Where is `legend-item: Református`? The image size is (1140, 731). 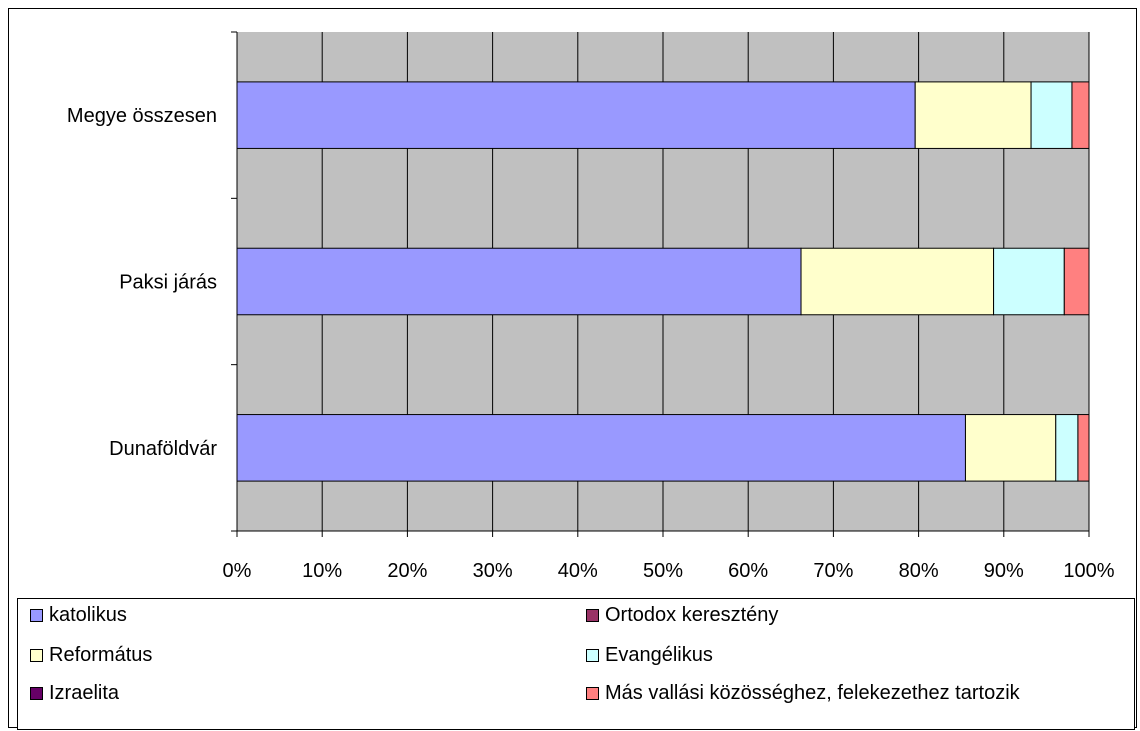
legend-item: Református is located at coordinates (91, 655).